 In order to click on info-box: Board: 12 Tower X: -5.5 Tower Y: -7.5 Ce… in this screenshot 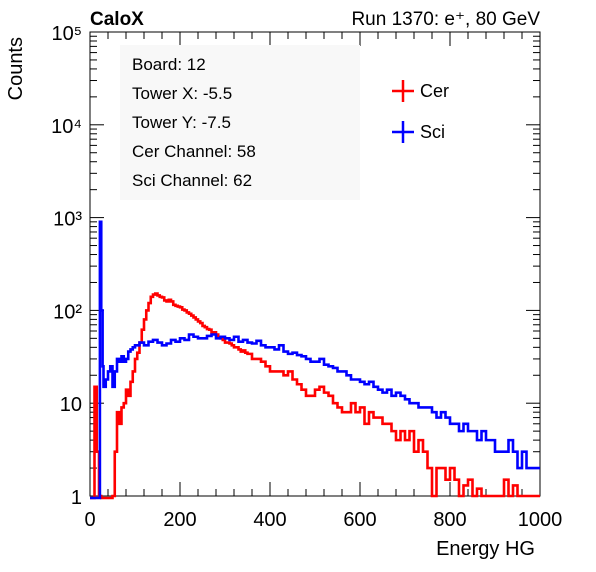, I will do `click(240, 122)`.